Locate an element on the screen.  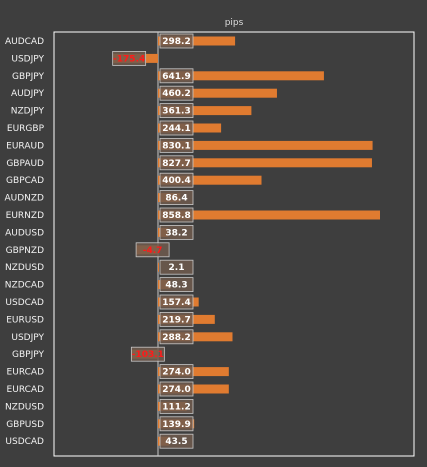
value-label: 38.2 is located at coordinates (176, 233).